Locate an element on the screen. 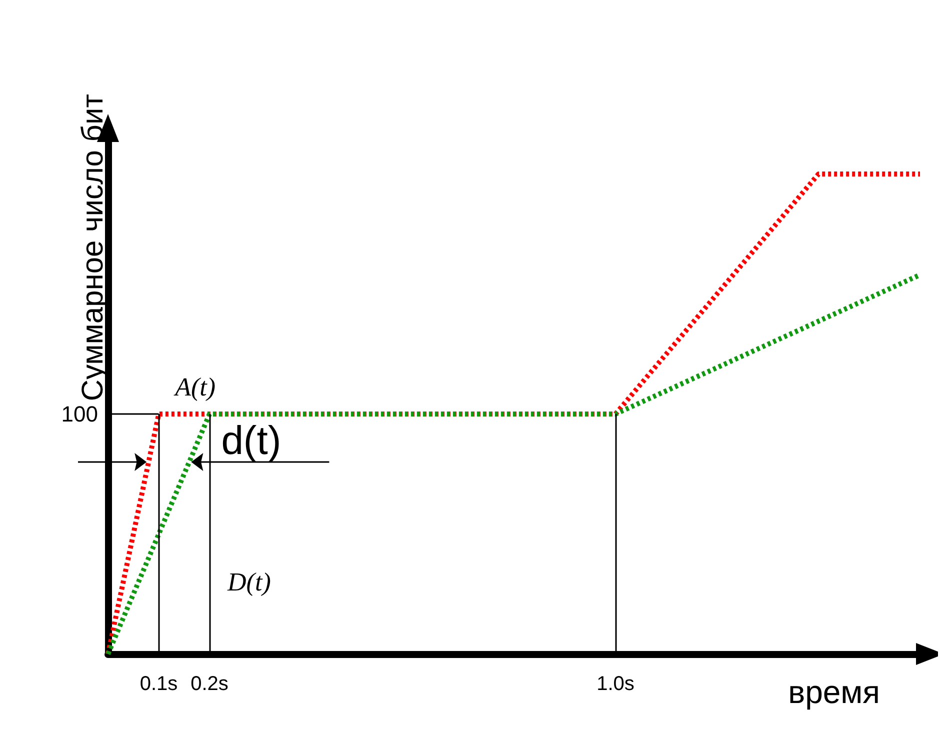 The height and width of the screenshot is (734, 948). text: D(t) is located at coordinates (248, 582).